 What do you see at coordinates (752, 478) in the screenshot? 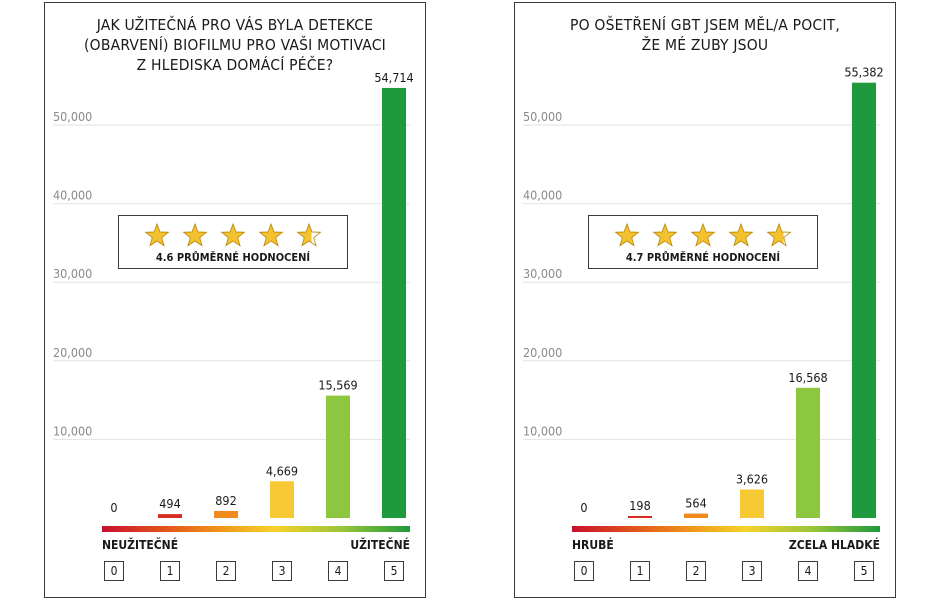
I see `bar-value-label: 3,626` at bounding box center [752, 478].